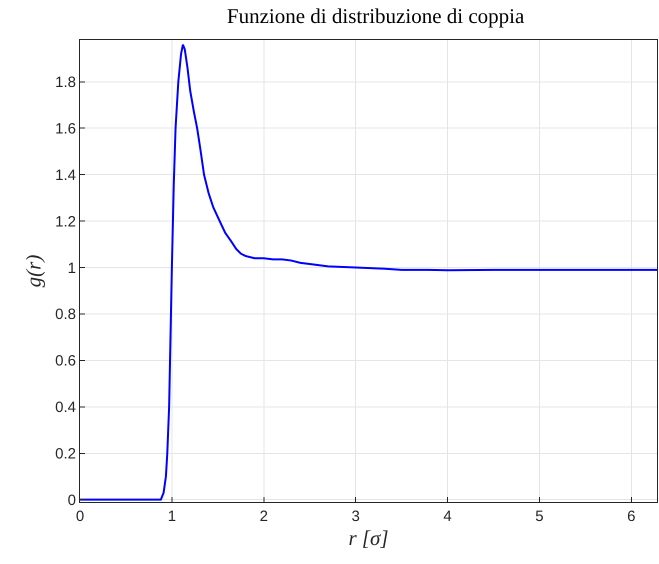 This screenshot has width=659, height=564. I want to click on x-tick-label: 4, so click(447, 516).